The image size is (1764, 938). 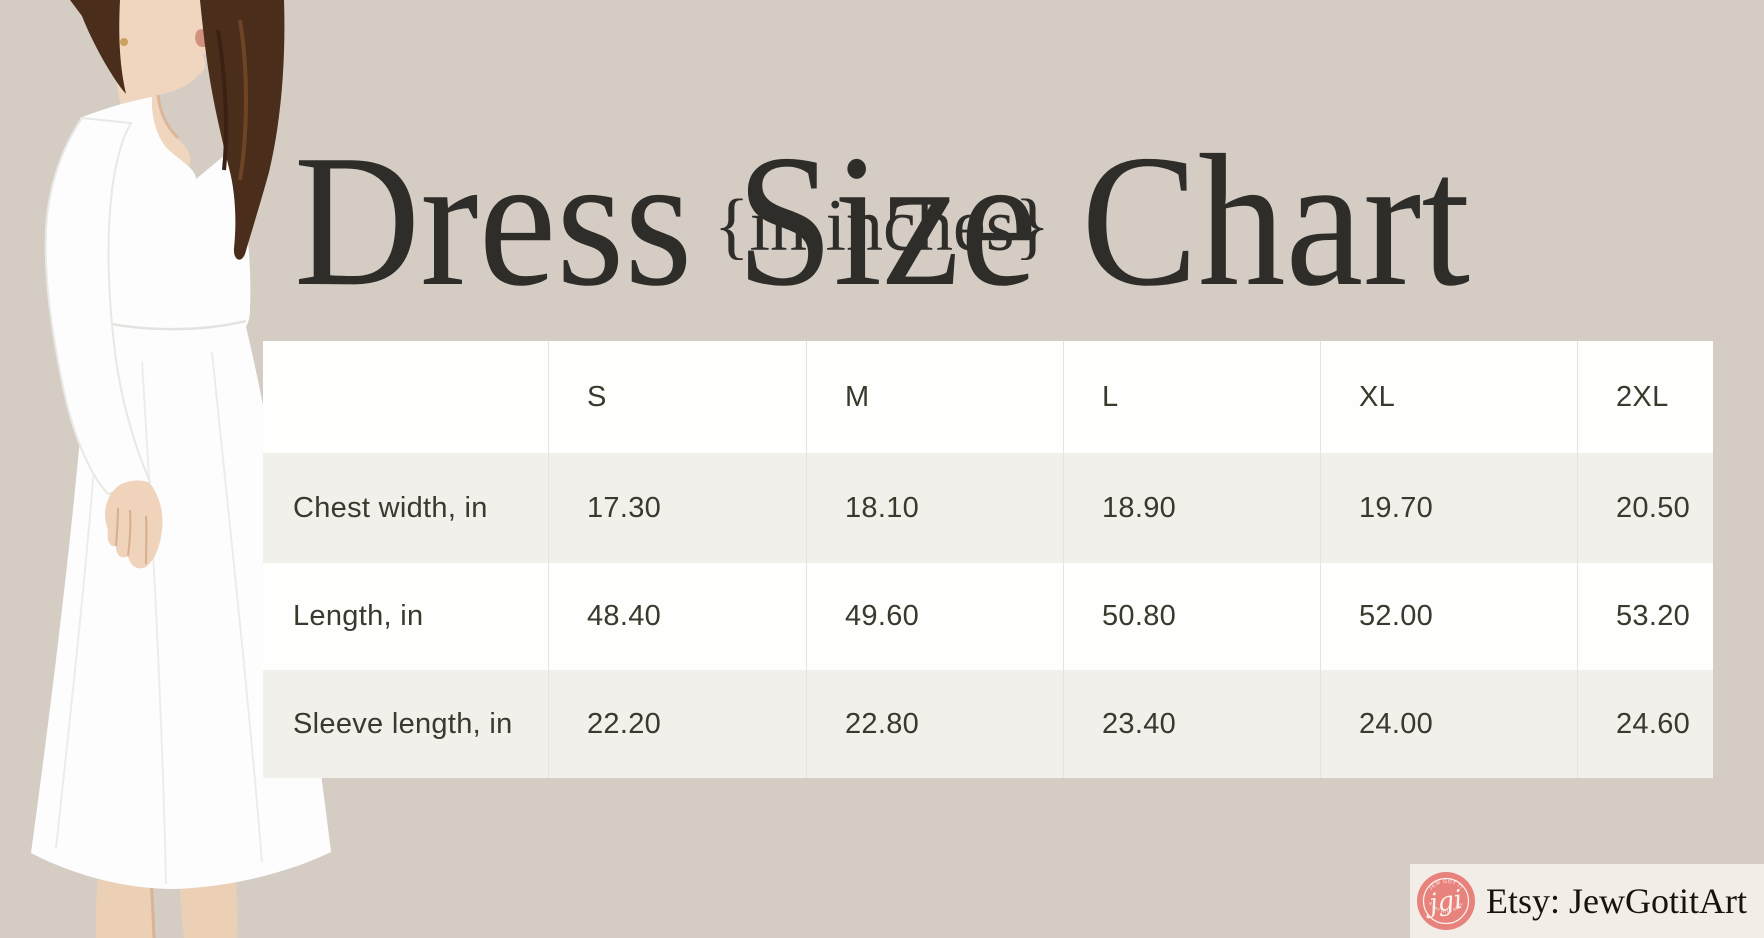 What do you see at coordinates (934, 508) in the screenshot?
I see `size-value-chest-m: 18.10` at bounding box center [934, 508].